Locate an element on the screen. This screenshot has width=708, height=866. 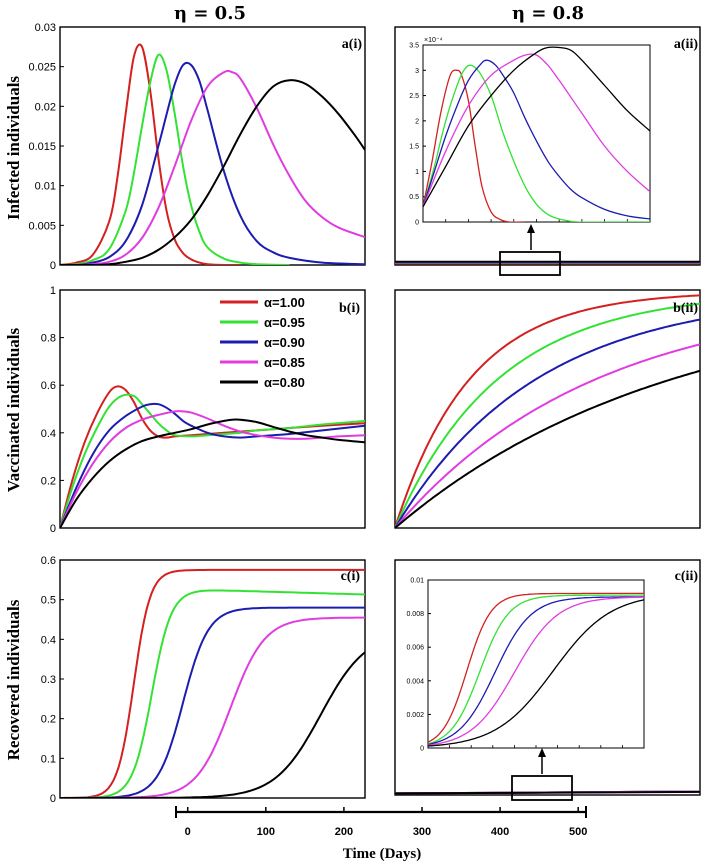
panel-ai: 0 0.005 0.01 0.015 0.02 0.025 0.03 a(i) is located at coordinates (197, 147).